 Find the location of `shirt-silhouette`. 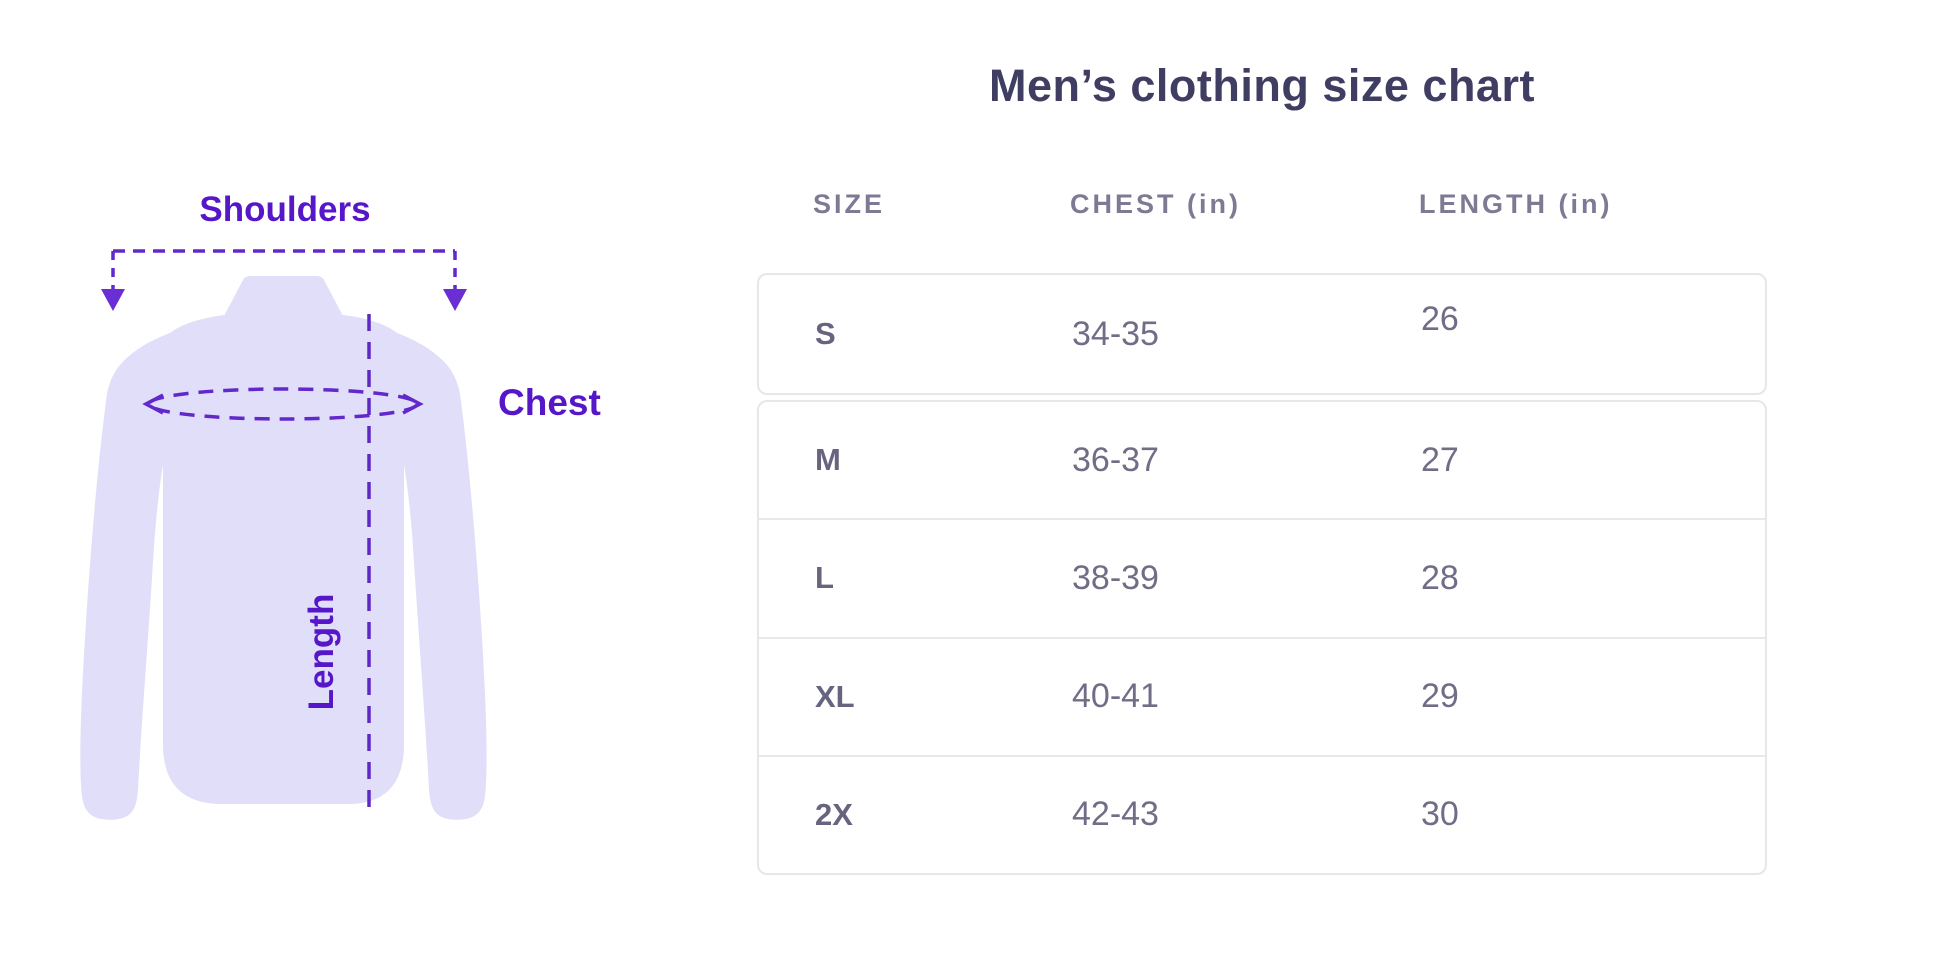

shirt-silhouette is located at coordinates (283, 548).